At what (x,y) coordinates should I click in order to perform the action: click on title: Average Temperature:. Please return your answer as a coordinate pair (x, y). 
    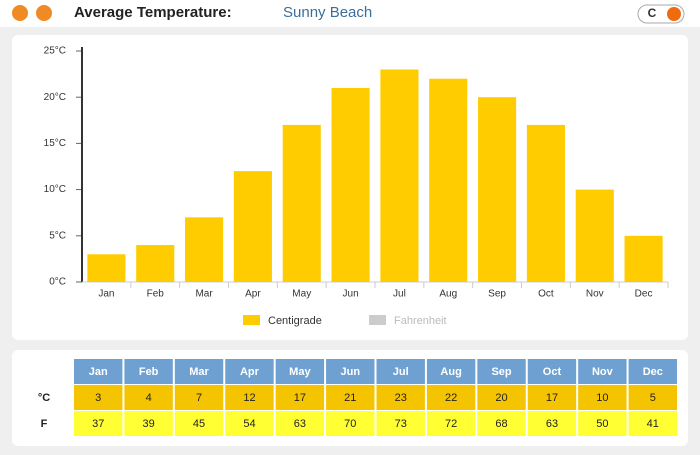
    Looking at the image, I should click on (153, 12).